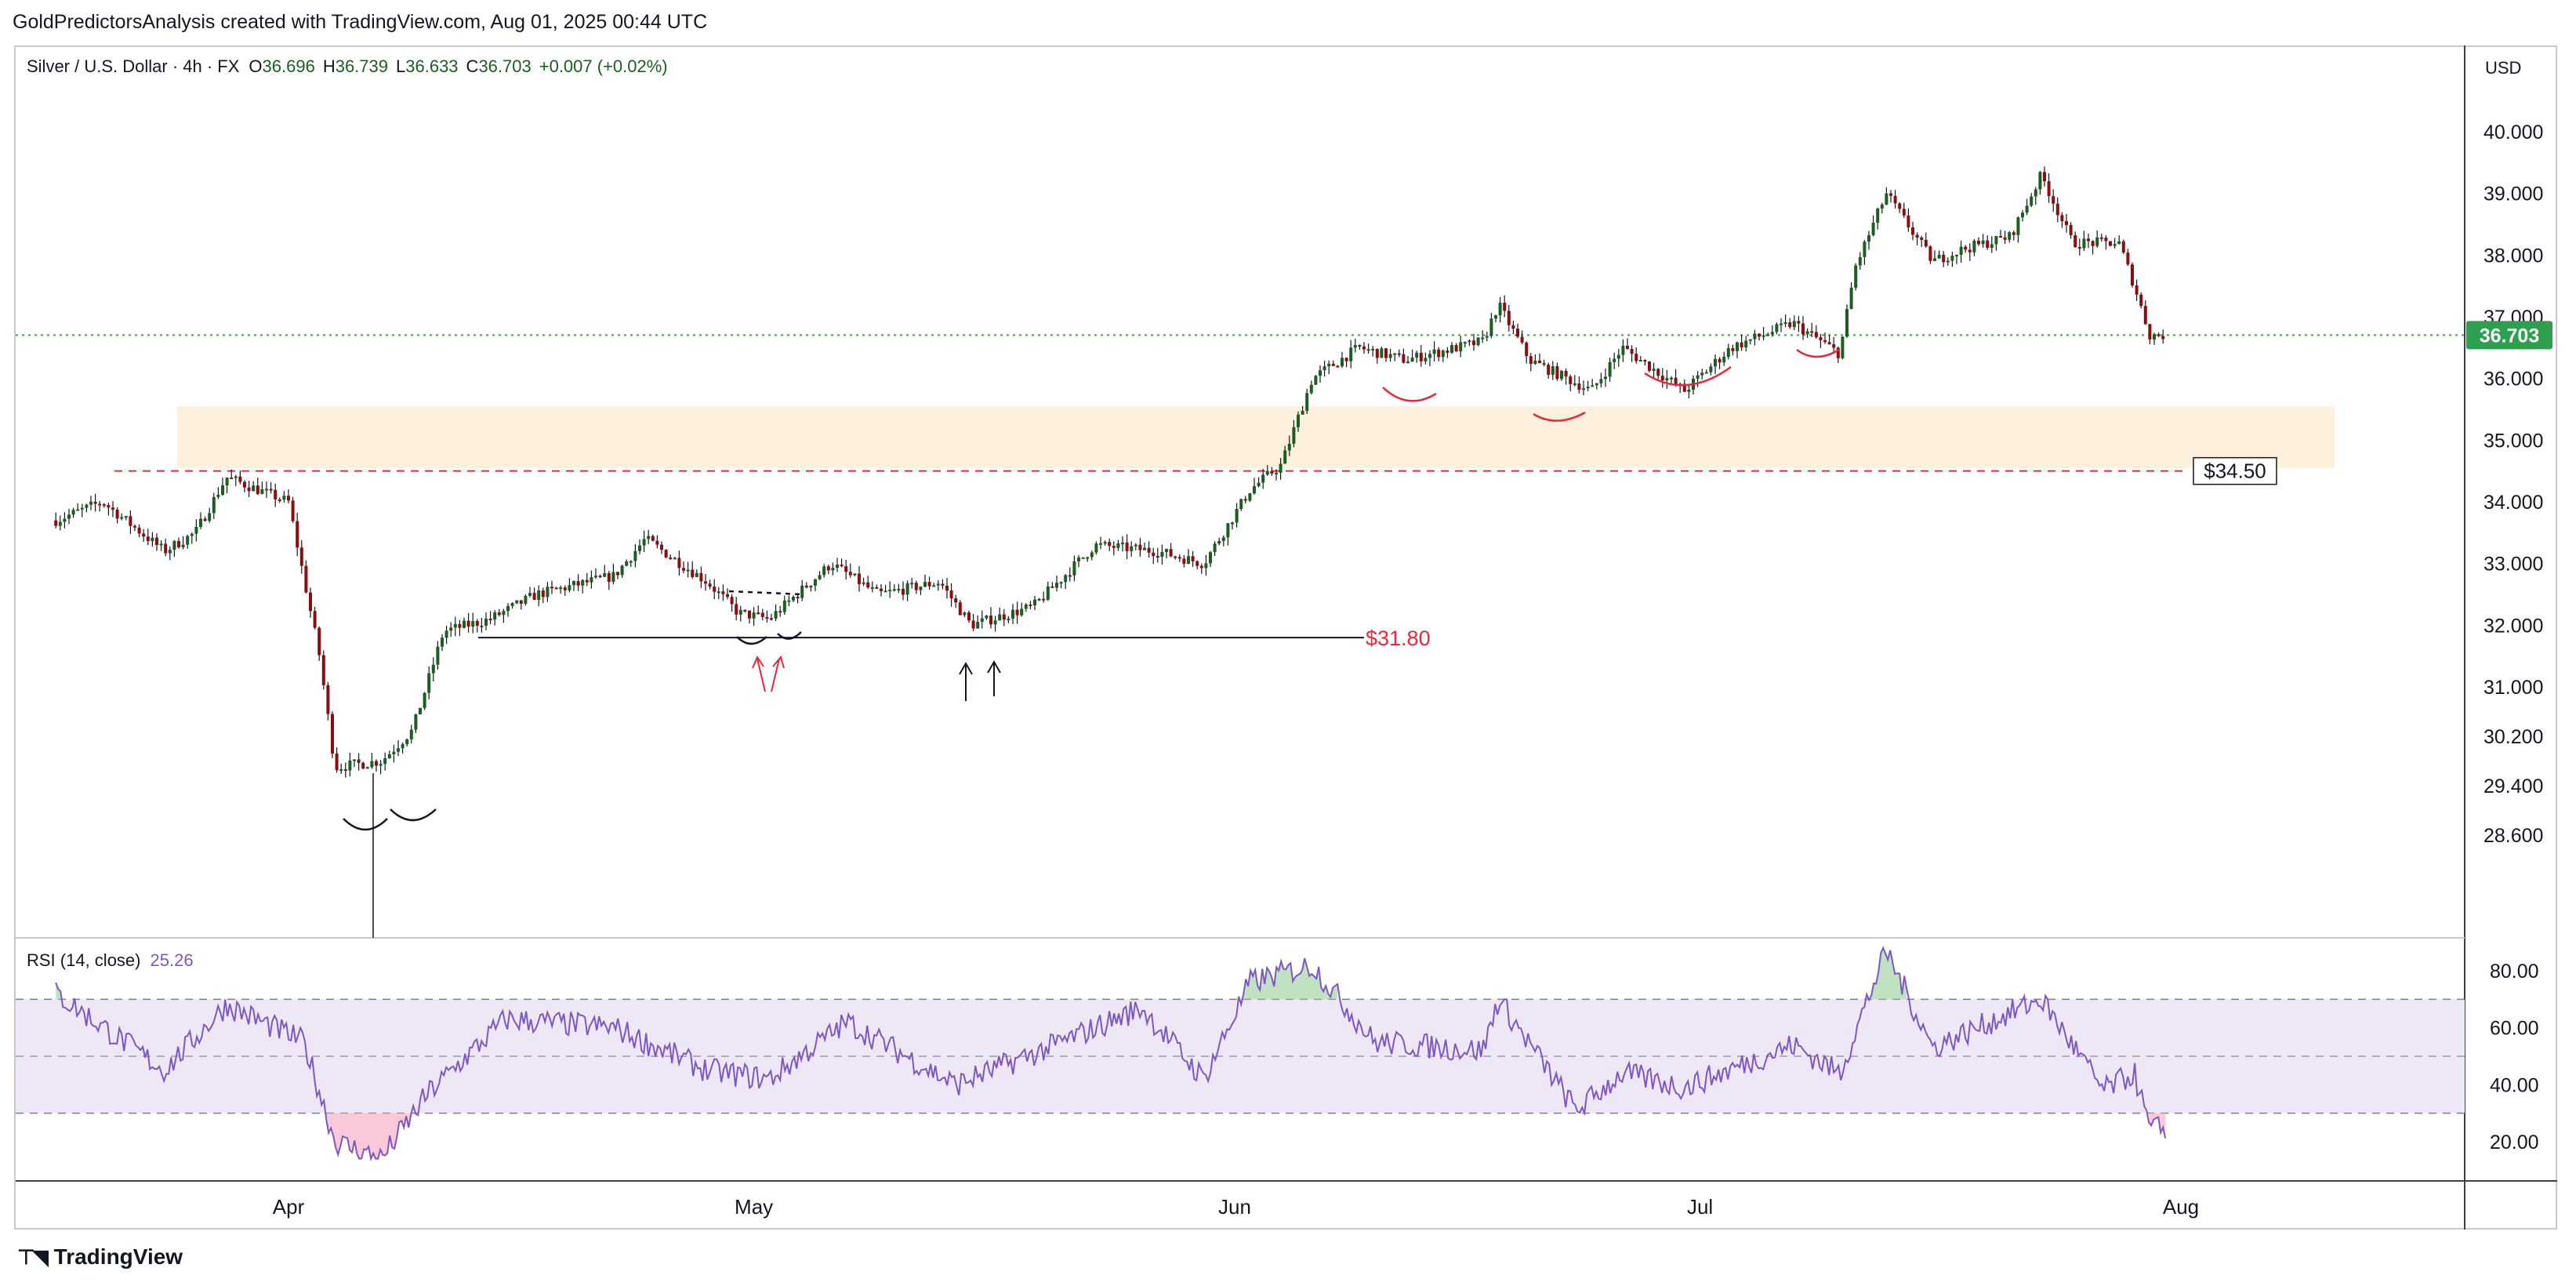  I want to click on resistance-zone, so click(1256, 437).